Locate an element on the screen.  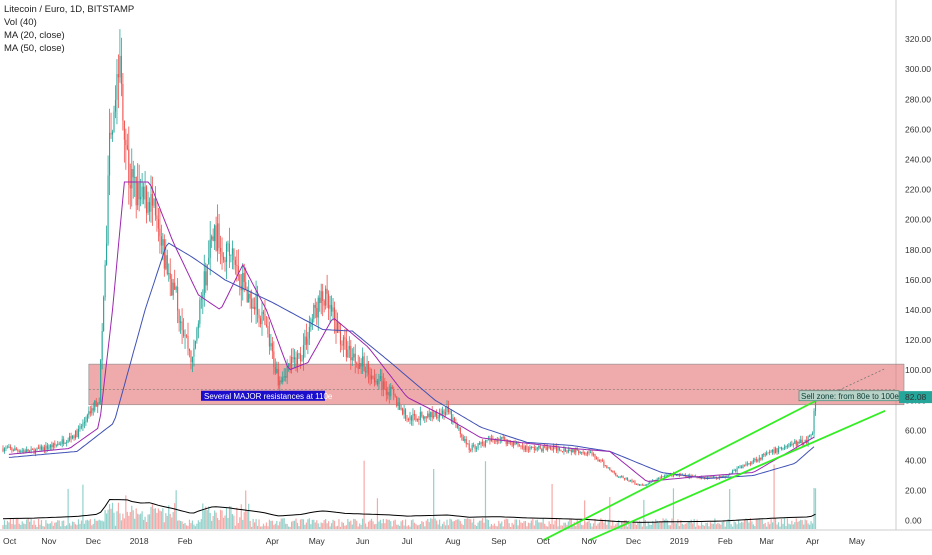
ma50-indicator-label: MA (50, close) is located at coordinates (34, 48).